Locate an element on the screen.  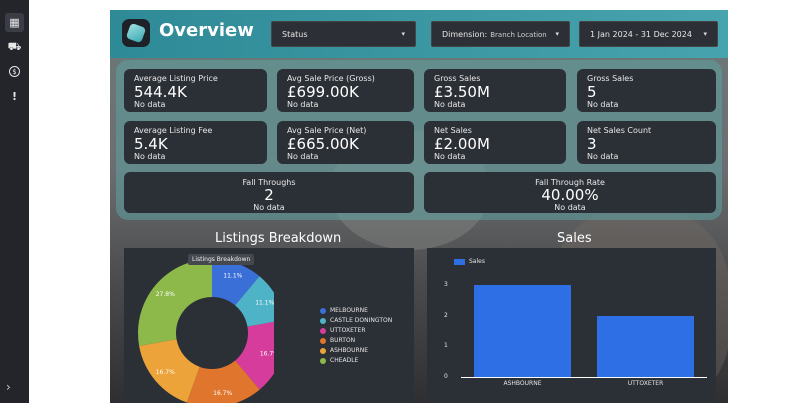
kpi-fall-through-rate: Fall Through Rate 40.00% No data is located at coordinates (570, 192).